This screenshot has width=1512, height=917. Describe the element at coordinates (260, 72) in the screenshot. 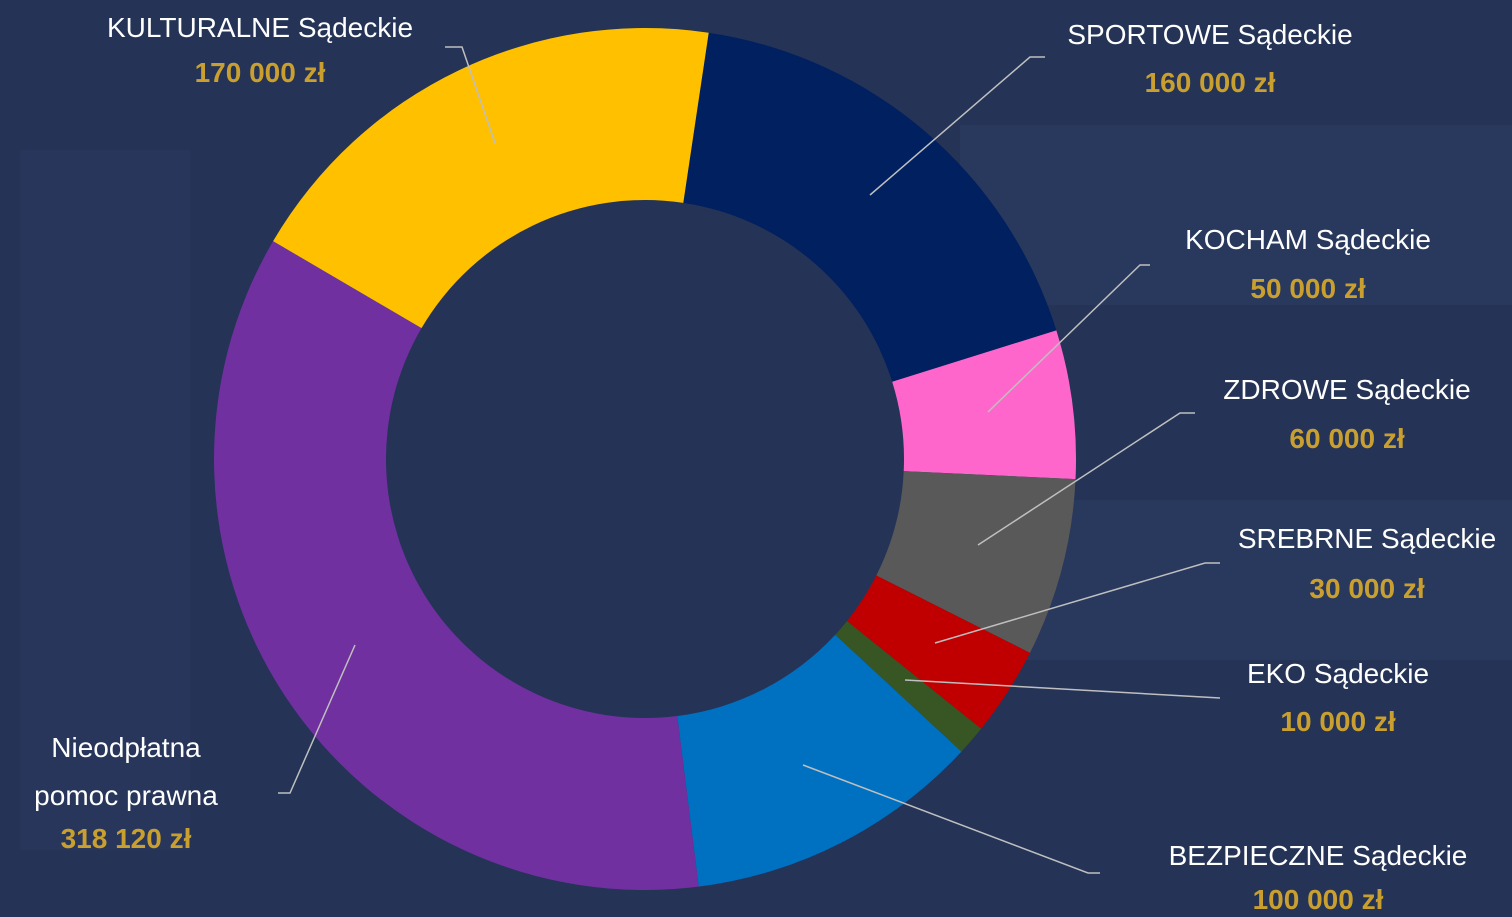

I see `value-label: 170 000 zł` at that location.